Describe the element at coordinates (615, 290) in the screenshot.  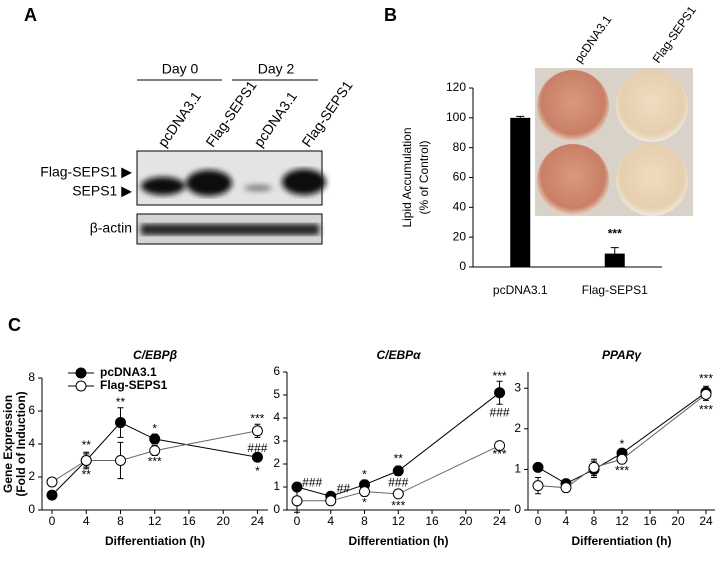
I see `x-tick-label: Flag-SEPS1` at that location.